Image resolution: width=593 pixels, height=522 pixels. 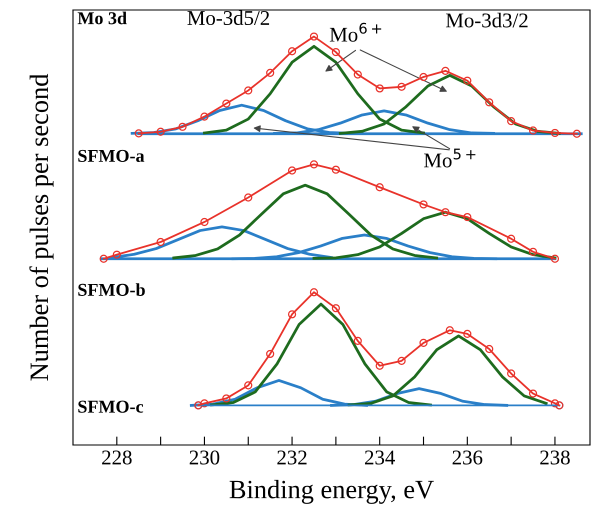 I want to click on annotation: SFMO-c, so click(x=111, y=406).